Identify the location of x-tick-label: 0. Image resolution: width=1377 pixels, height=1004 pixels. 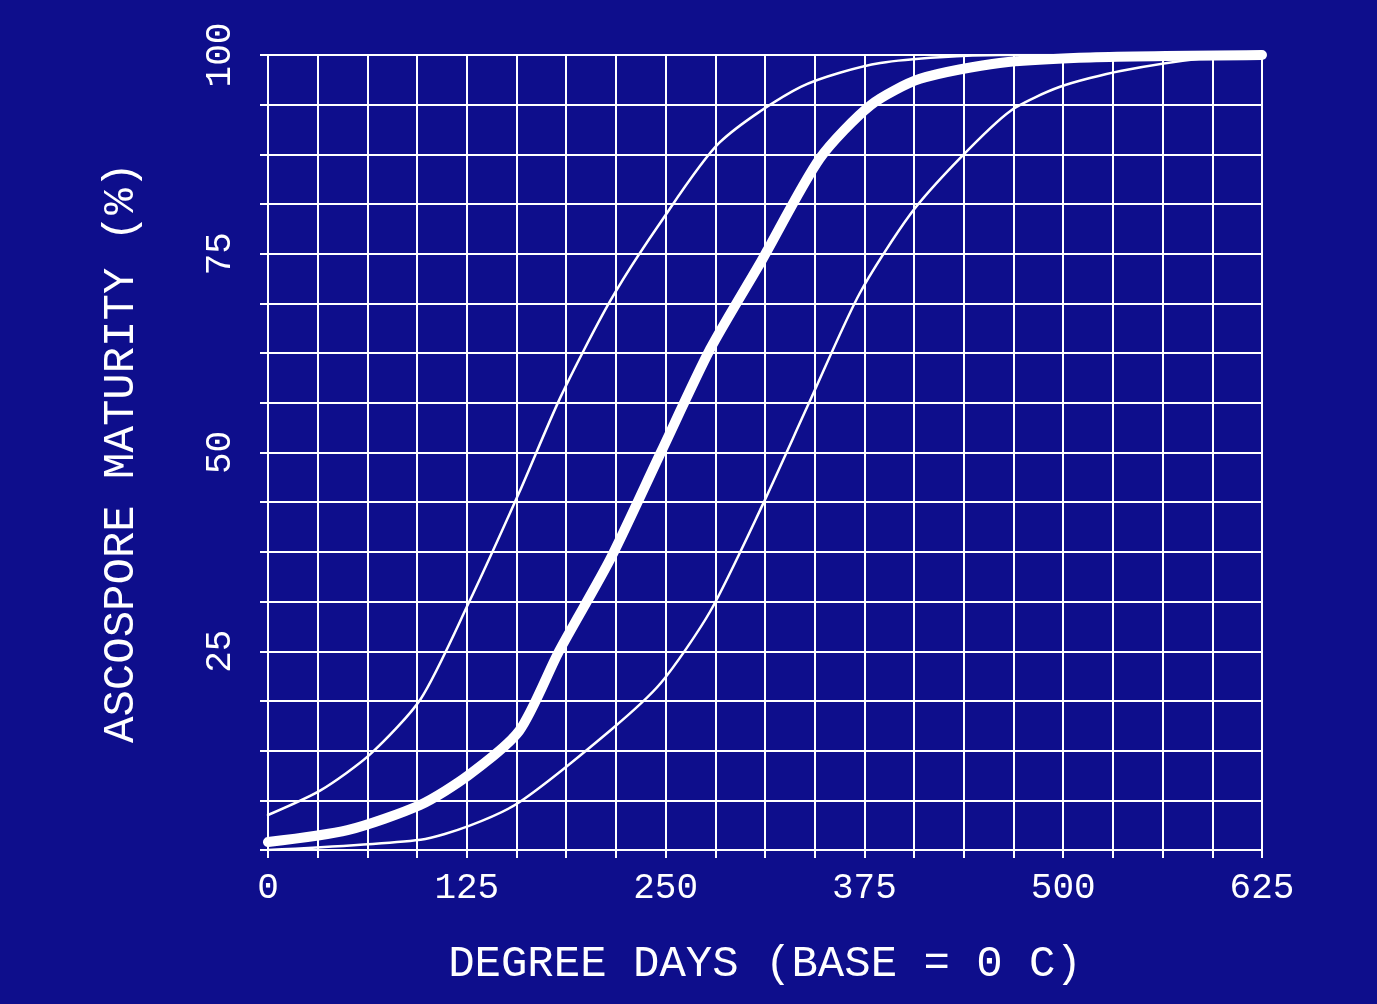
(268, 888).